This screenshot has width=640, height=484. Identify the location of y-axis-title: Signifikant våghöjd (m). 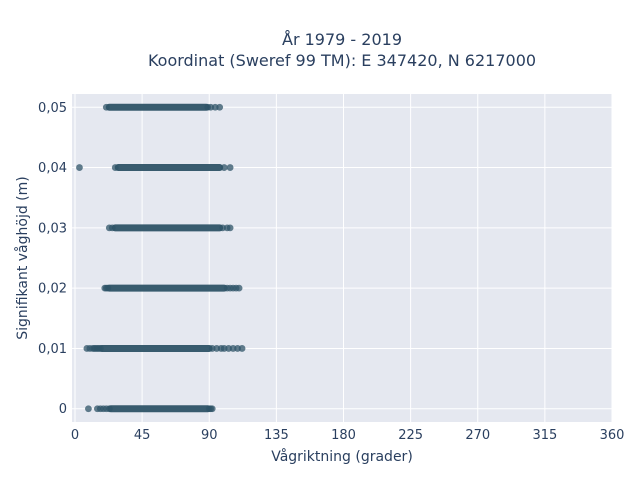
(22, 257).